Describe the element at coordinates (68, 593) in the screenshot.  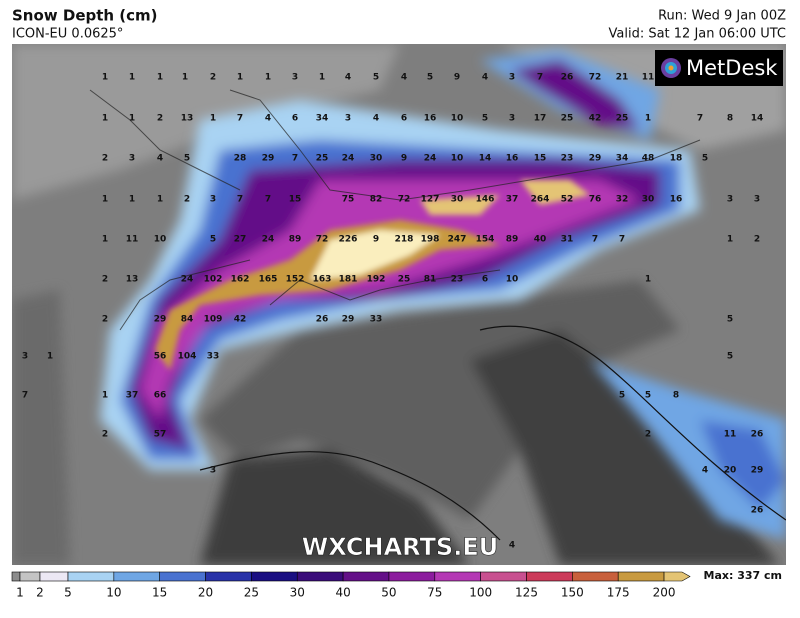
I see `legend-tick-label: 5` at that location.